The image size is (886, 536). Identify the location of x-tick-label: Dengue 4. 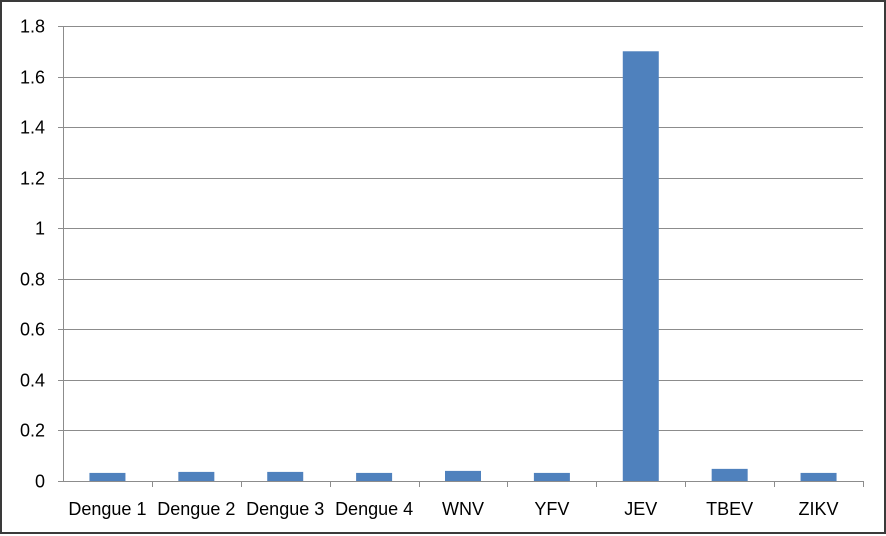
(374, 509).